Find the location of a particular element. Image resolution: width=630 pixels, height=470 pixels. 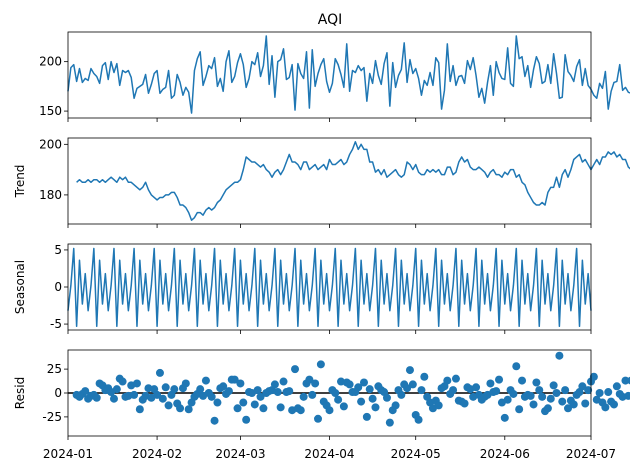

x-tick-label: 2024-04 is located at coordinates (329, 454).